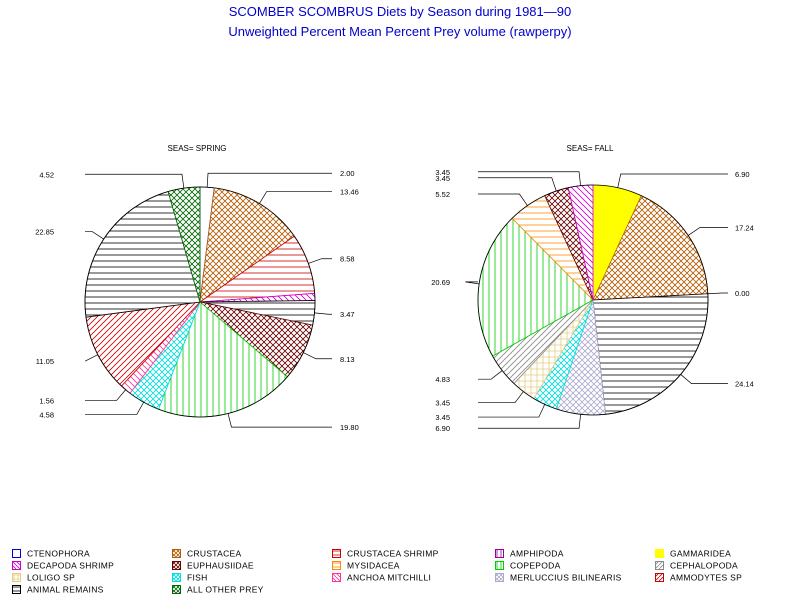  I want to click on slice-label: 24.14, so click(744, 383).